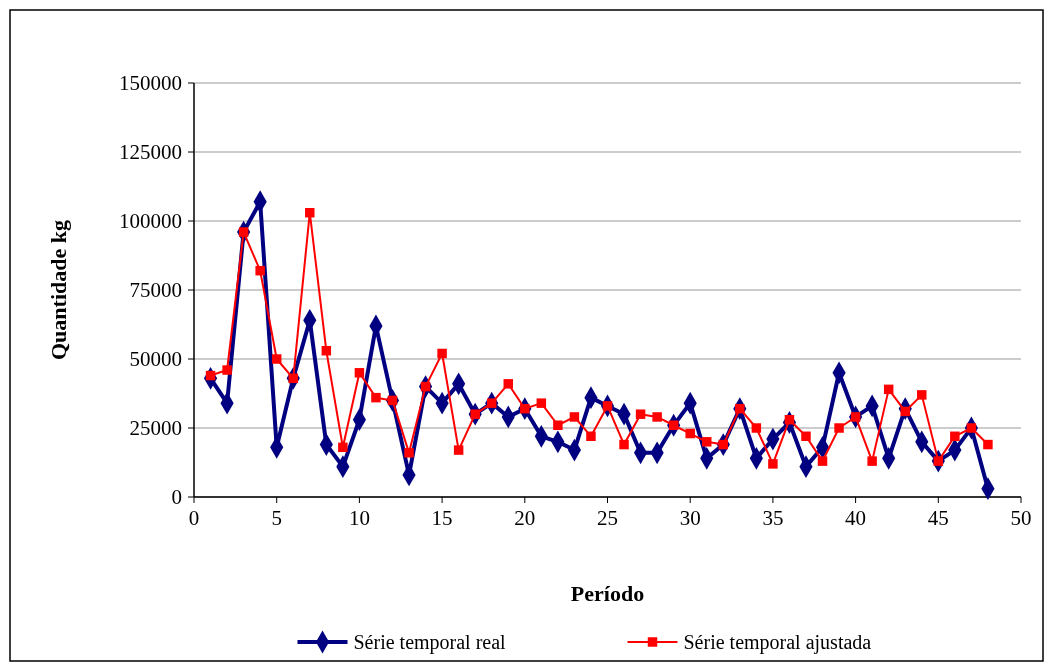  I want to click on legend-label: Série temporal real, so click(430, 642).